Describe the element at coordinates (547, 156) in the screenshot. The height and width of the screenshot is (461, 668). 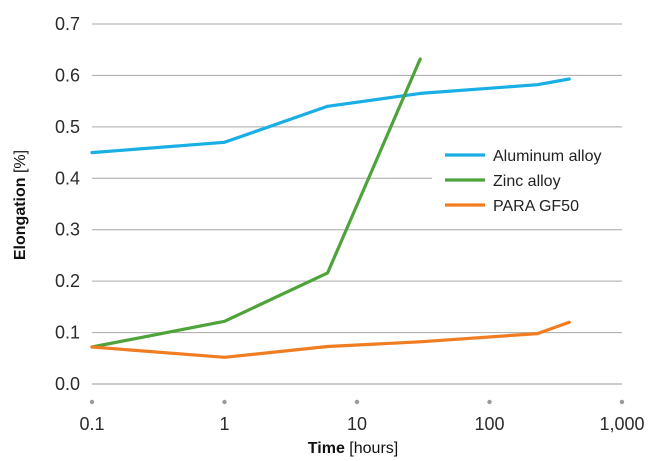
I see `legend-label: Aluminum alloy` at that location.